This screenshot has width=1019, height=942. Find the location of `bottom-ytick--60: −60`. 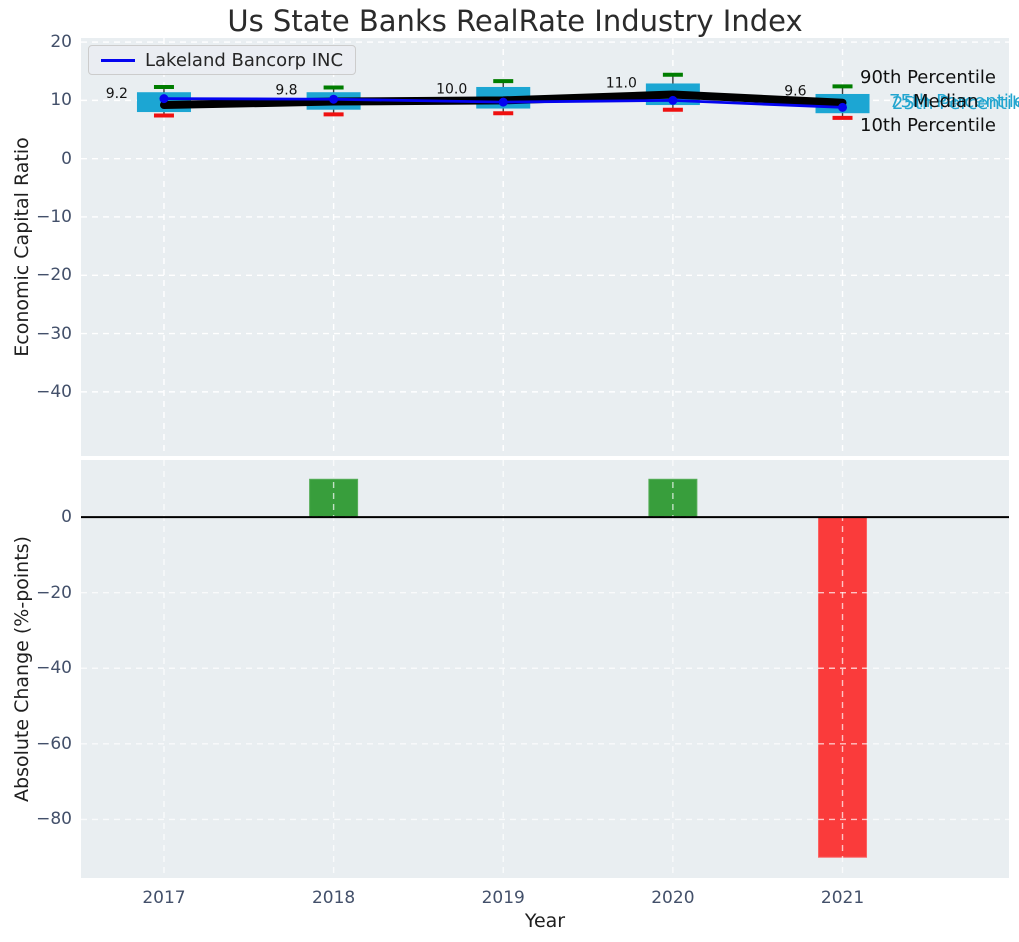

bottom-ytick--60: −60 is located at coordinates (54, 743).